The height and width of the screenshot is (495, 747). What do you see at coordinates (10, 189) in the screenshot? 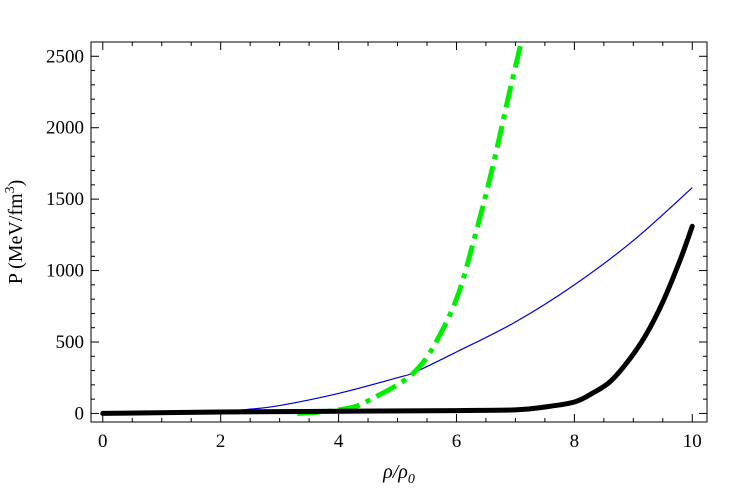
I see `y-axis-label-superscript: 3` at bounding box center [10, 189].